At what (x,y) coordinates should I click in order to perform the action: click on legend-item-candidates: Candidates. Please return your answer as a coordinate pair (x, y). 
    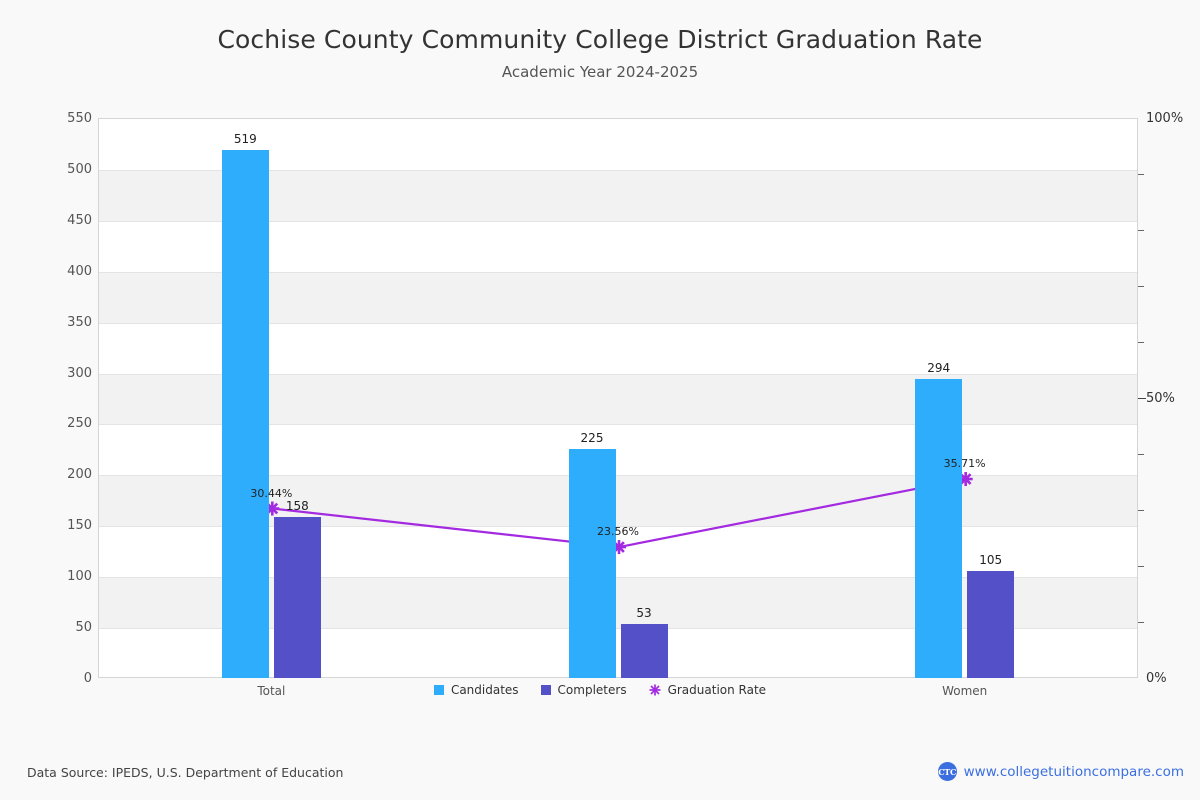
    Looking at the image, I should click on (476, 690).